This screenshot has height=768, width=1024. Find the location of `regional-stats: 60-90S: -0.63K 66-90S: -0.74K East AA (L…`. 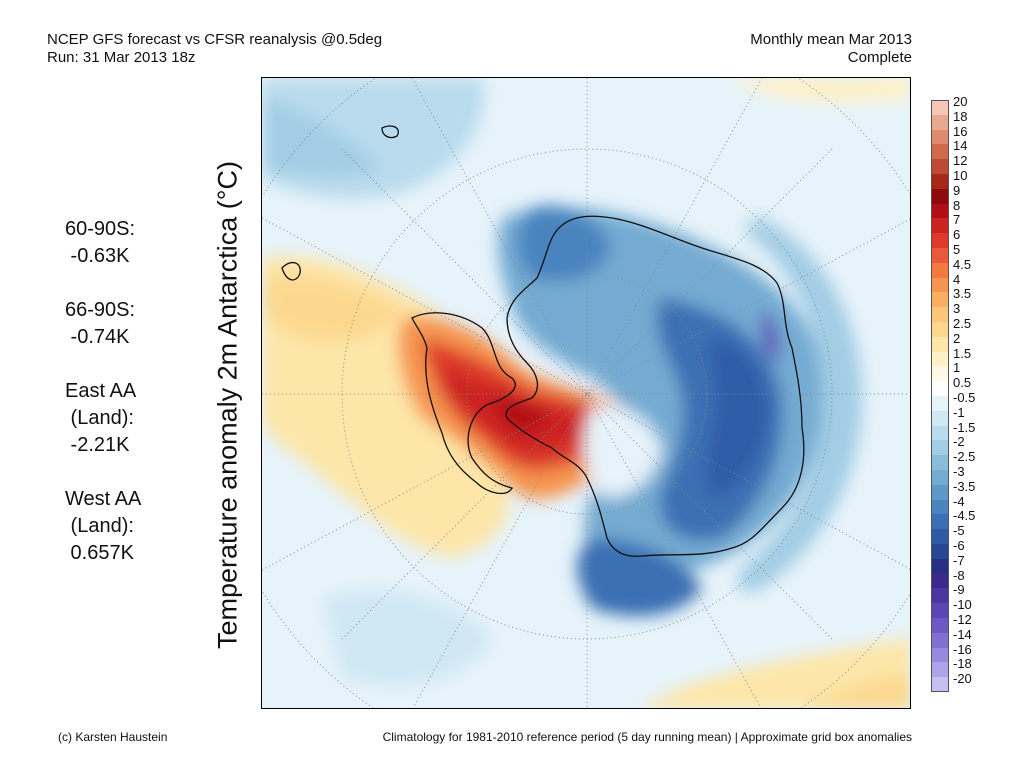

regional-stats: 60-90S: -0.63K 66-90S: -0.74K East AA (L… is located at coordinates (103, 405).